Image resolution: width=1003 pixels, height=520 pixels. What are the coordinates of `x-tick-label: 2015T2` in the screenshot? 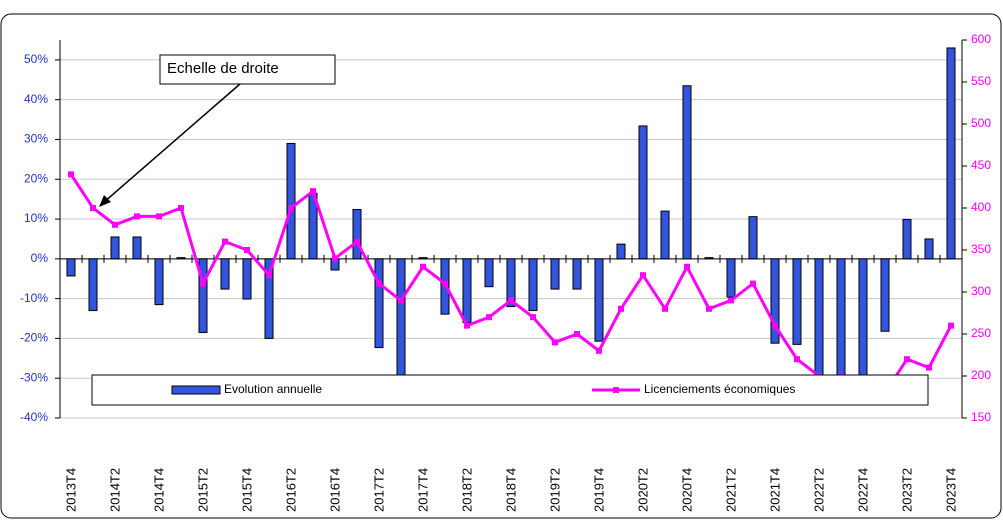 It's located at (202, 490).